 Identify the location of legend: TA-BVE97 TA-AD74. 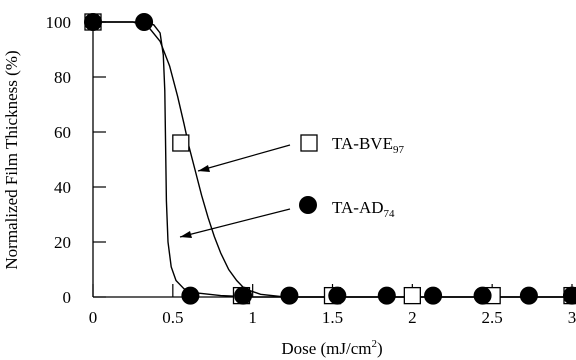
(351, 177).